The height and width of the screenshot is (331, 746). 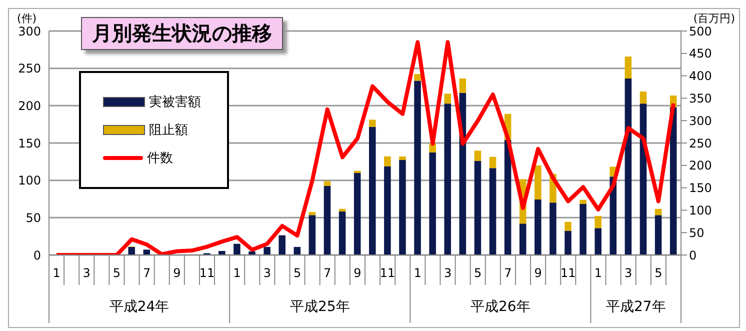 I want to click on legend-label: 件数, so click(x=160, y=158).